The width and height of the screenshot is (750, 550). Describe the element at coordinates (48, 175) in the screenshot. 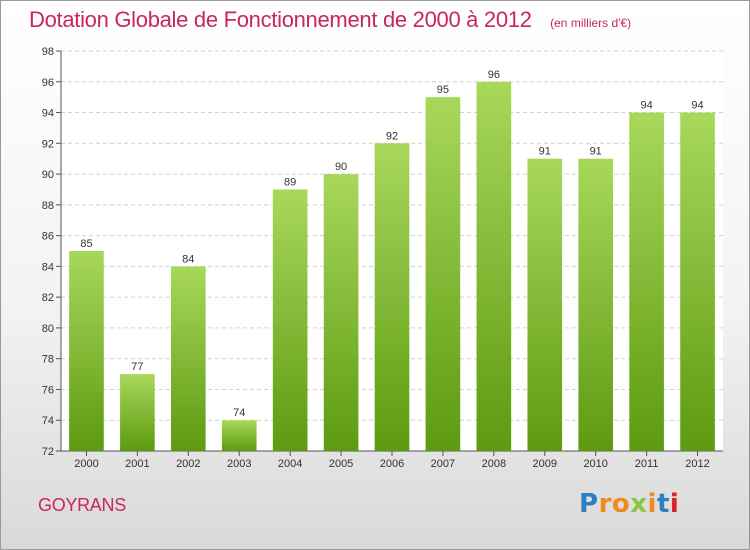

I see `y-tick-label: 90` at that location.